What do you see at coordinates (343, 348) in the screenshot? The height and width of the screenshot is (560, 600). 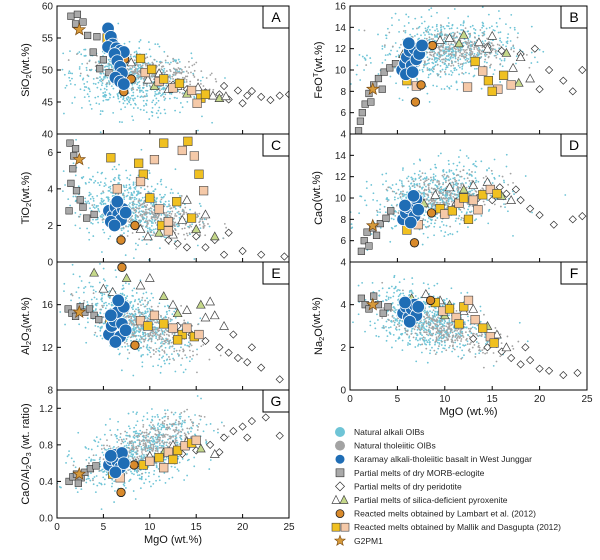 I see `y-tick-label: 2` at bounding box center [343, 348].